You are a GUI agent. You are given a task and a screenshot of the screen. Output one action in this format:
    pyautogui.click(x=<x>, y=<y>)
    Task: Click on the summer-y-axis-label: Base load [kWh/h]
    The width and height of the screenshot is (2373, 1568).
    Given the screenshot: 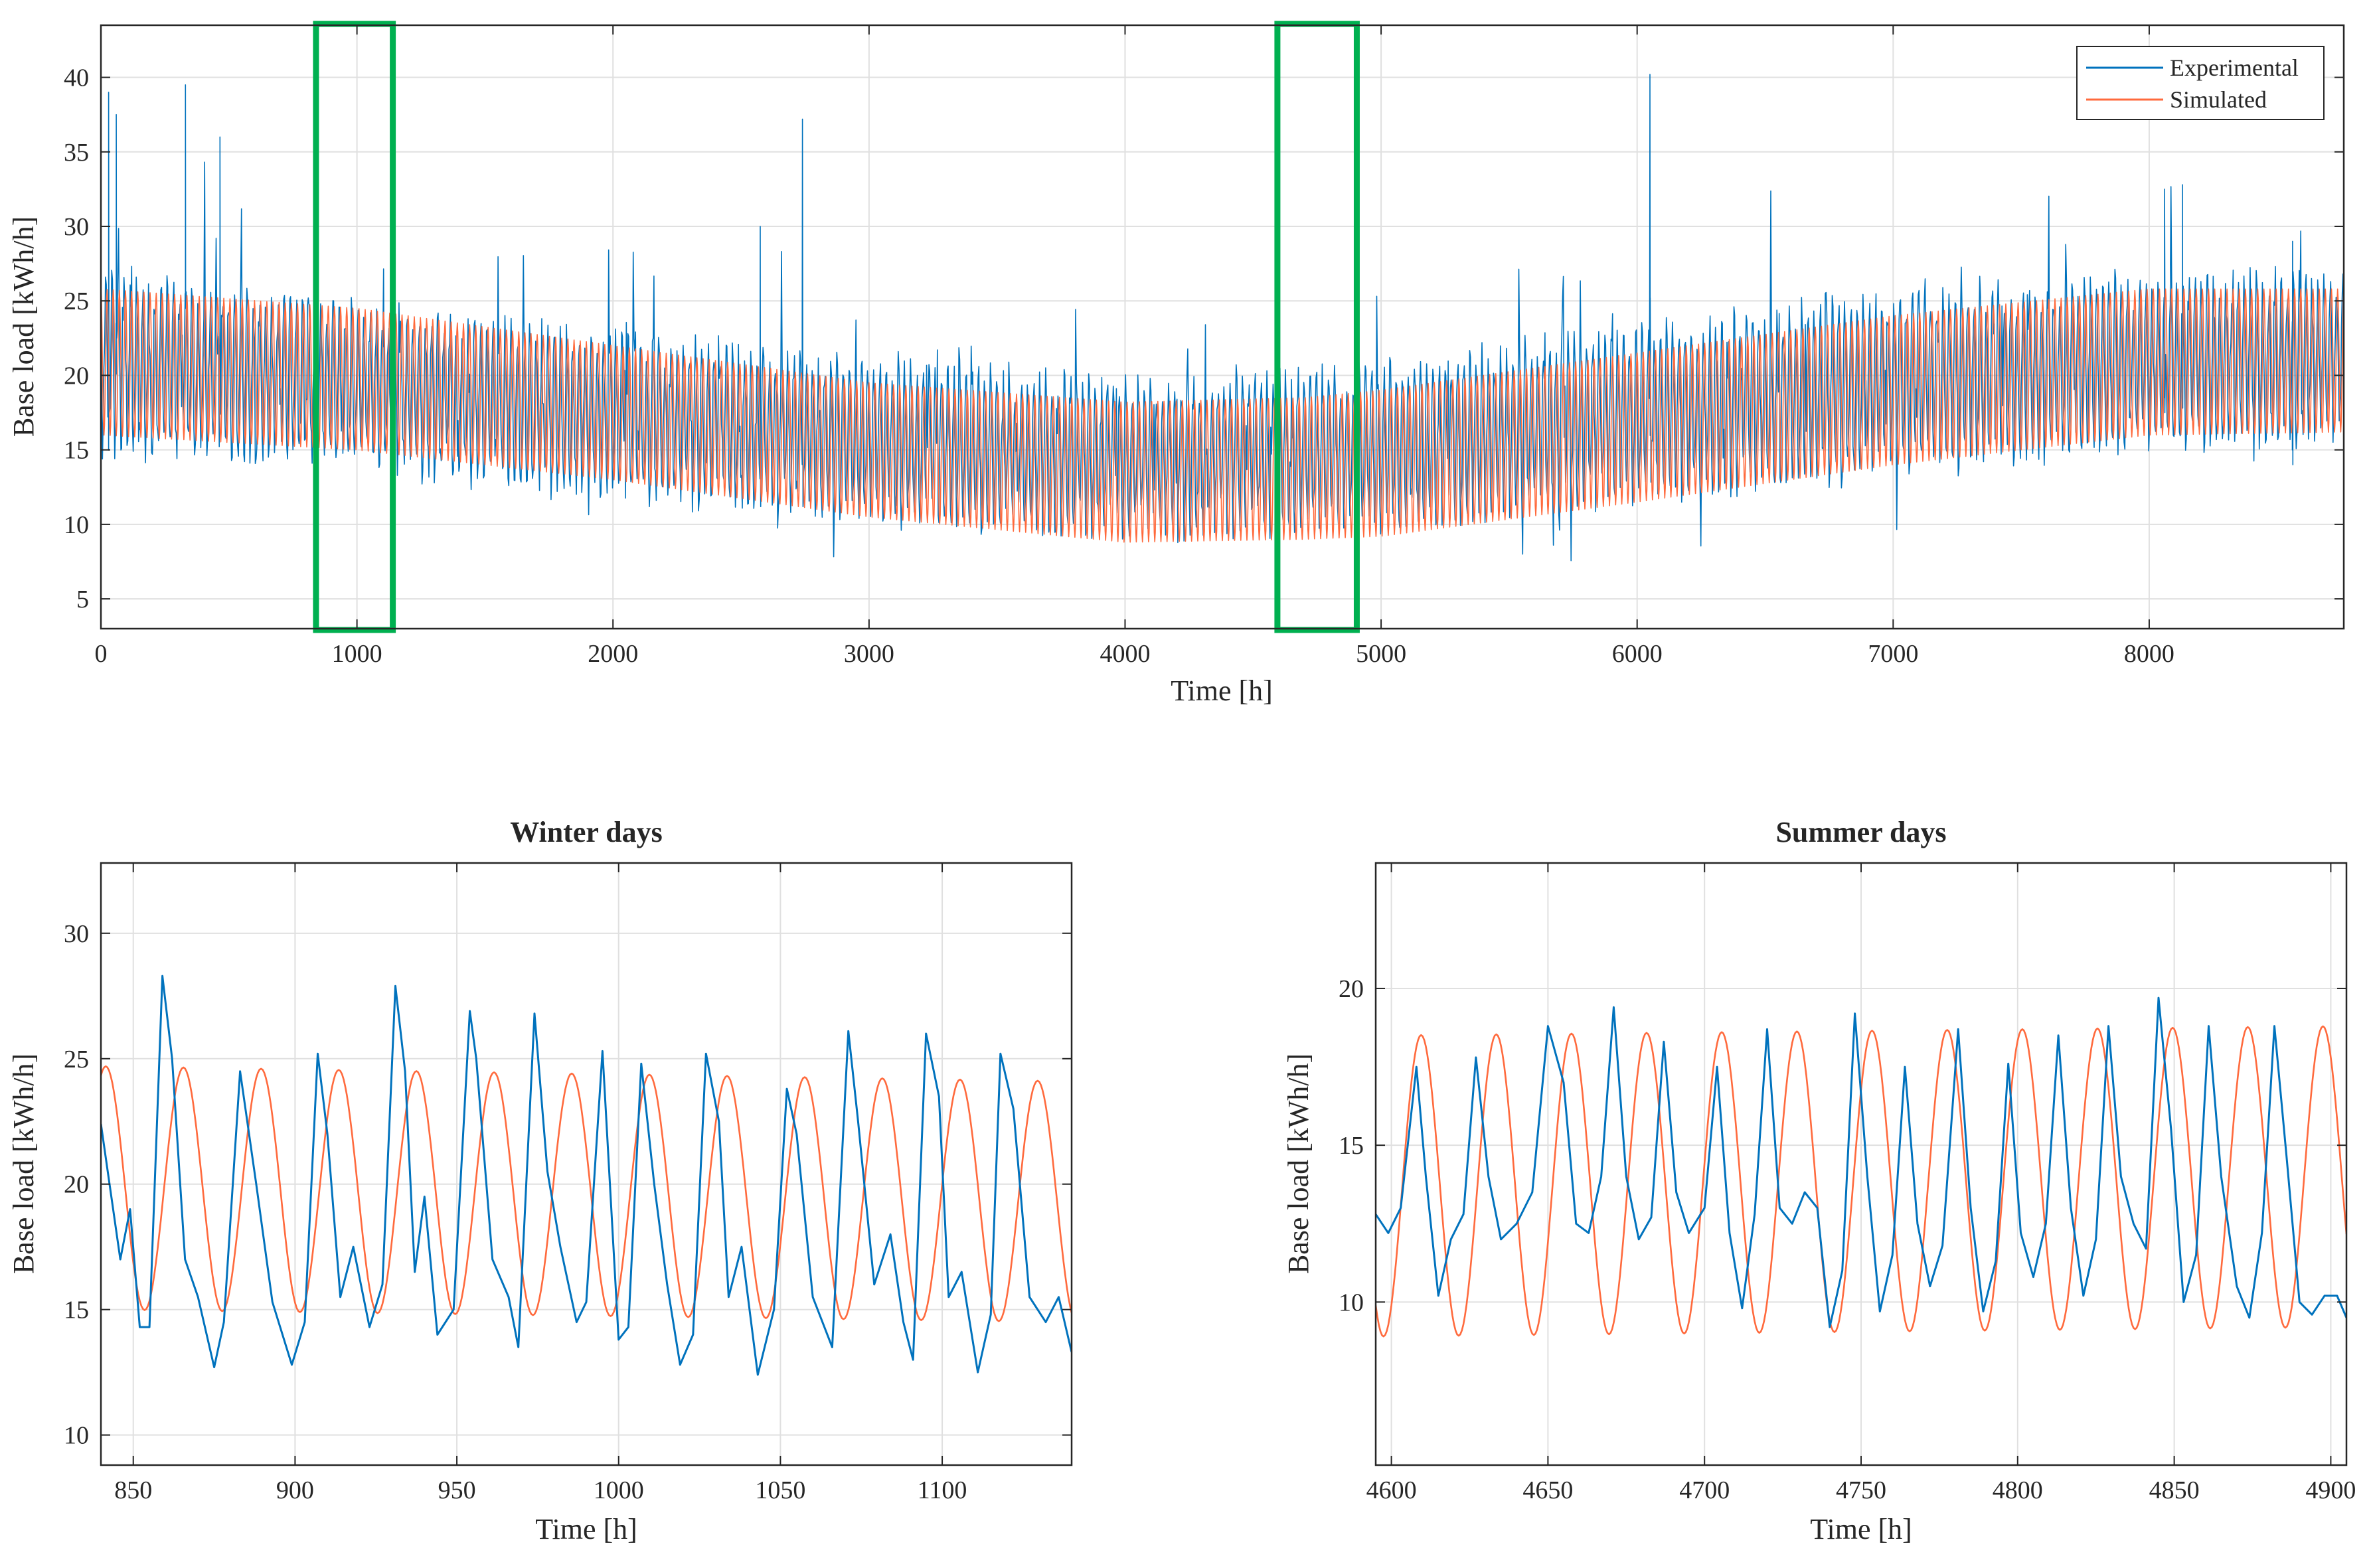 What is the action you would take?
    pyautogui.click(x=1298, y=1164)
    